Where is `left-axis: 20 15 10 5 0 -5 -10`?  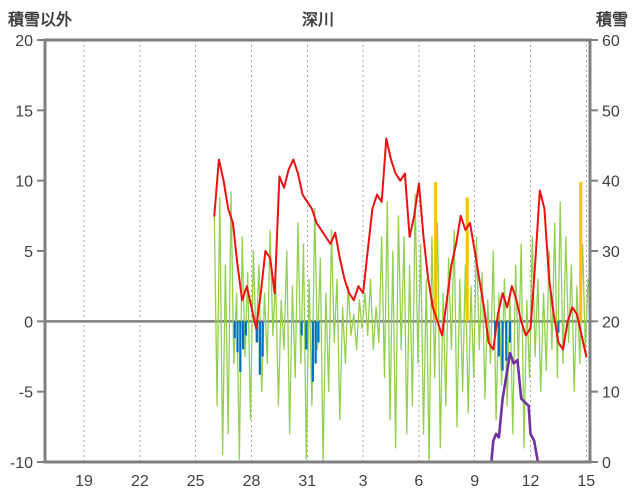
left-axis: 20 15 10 5 0 -5 -10 is located at coordinates (27, 252).